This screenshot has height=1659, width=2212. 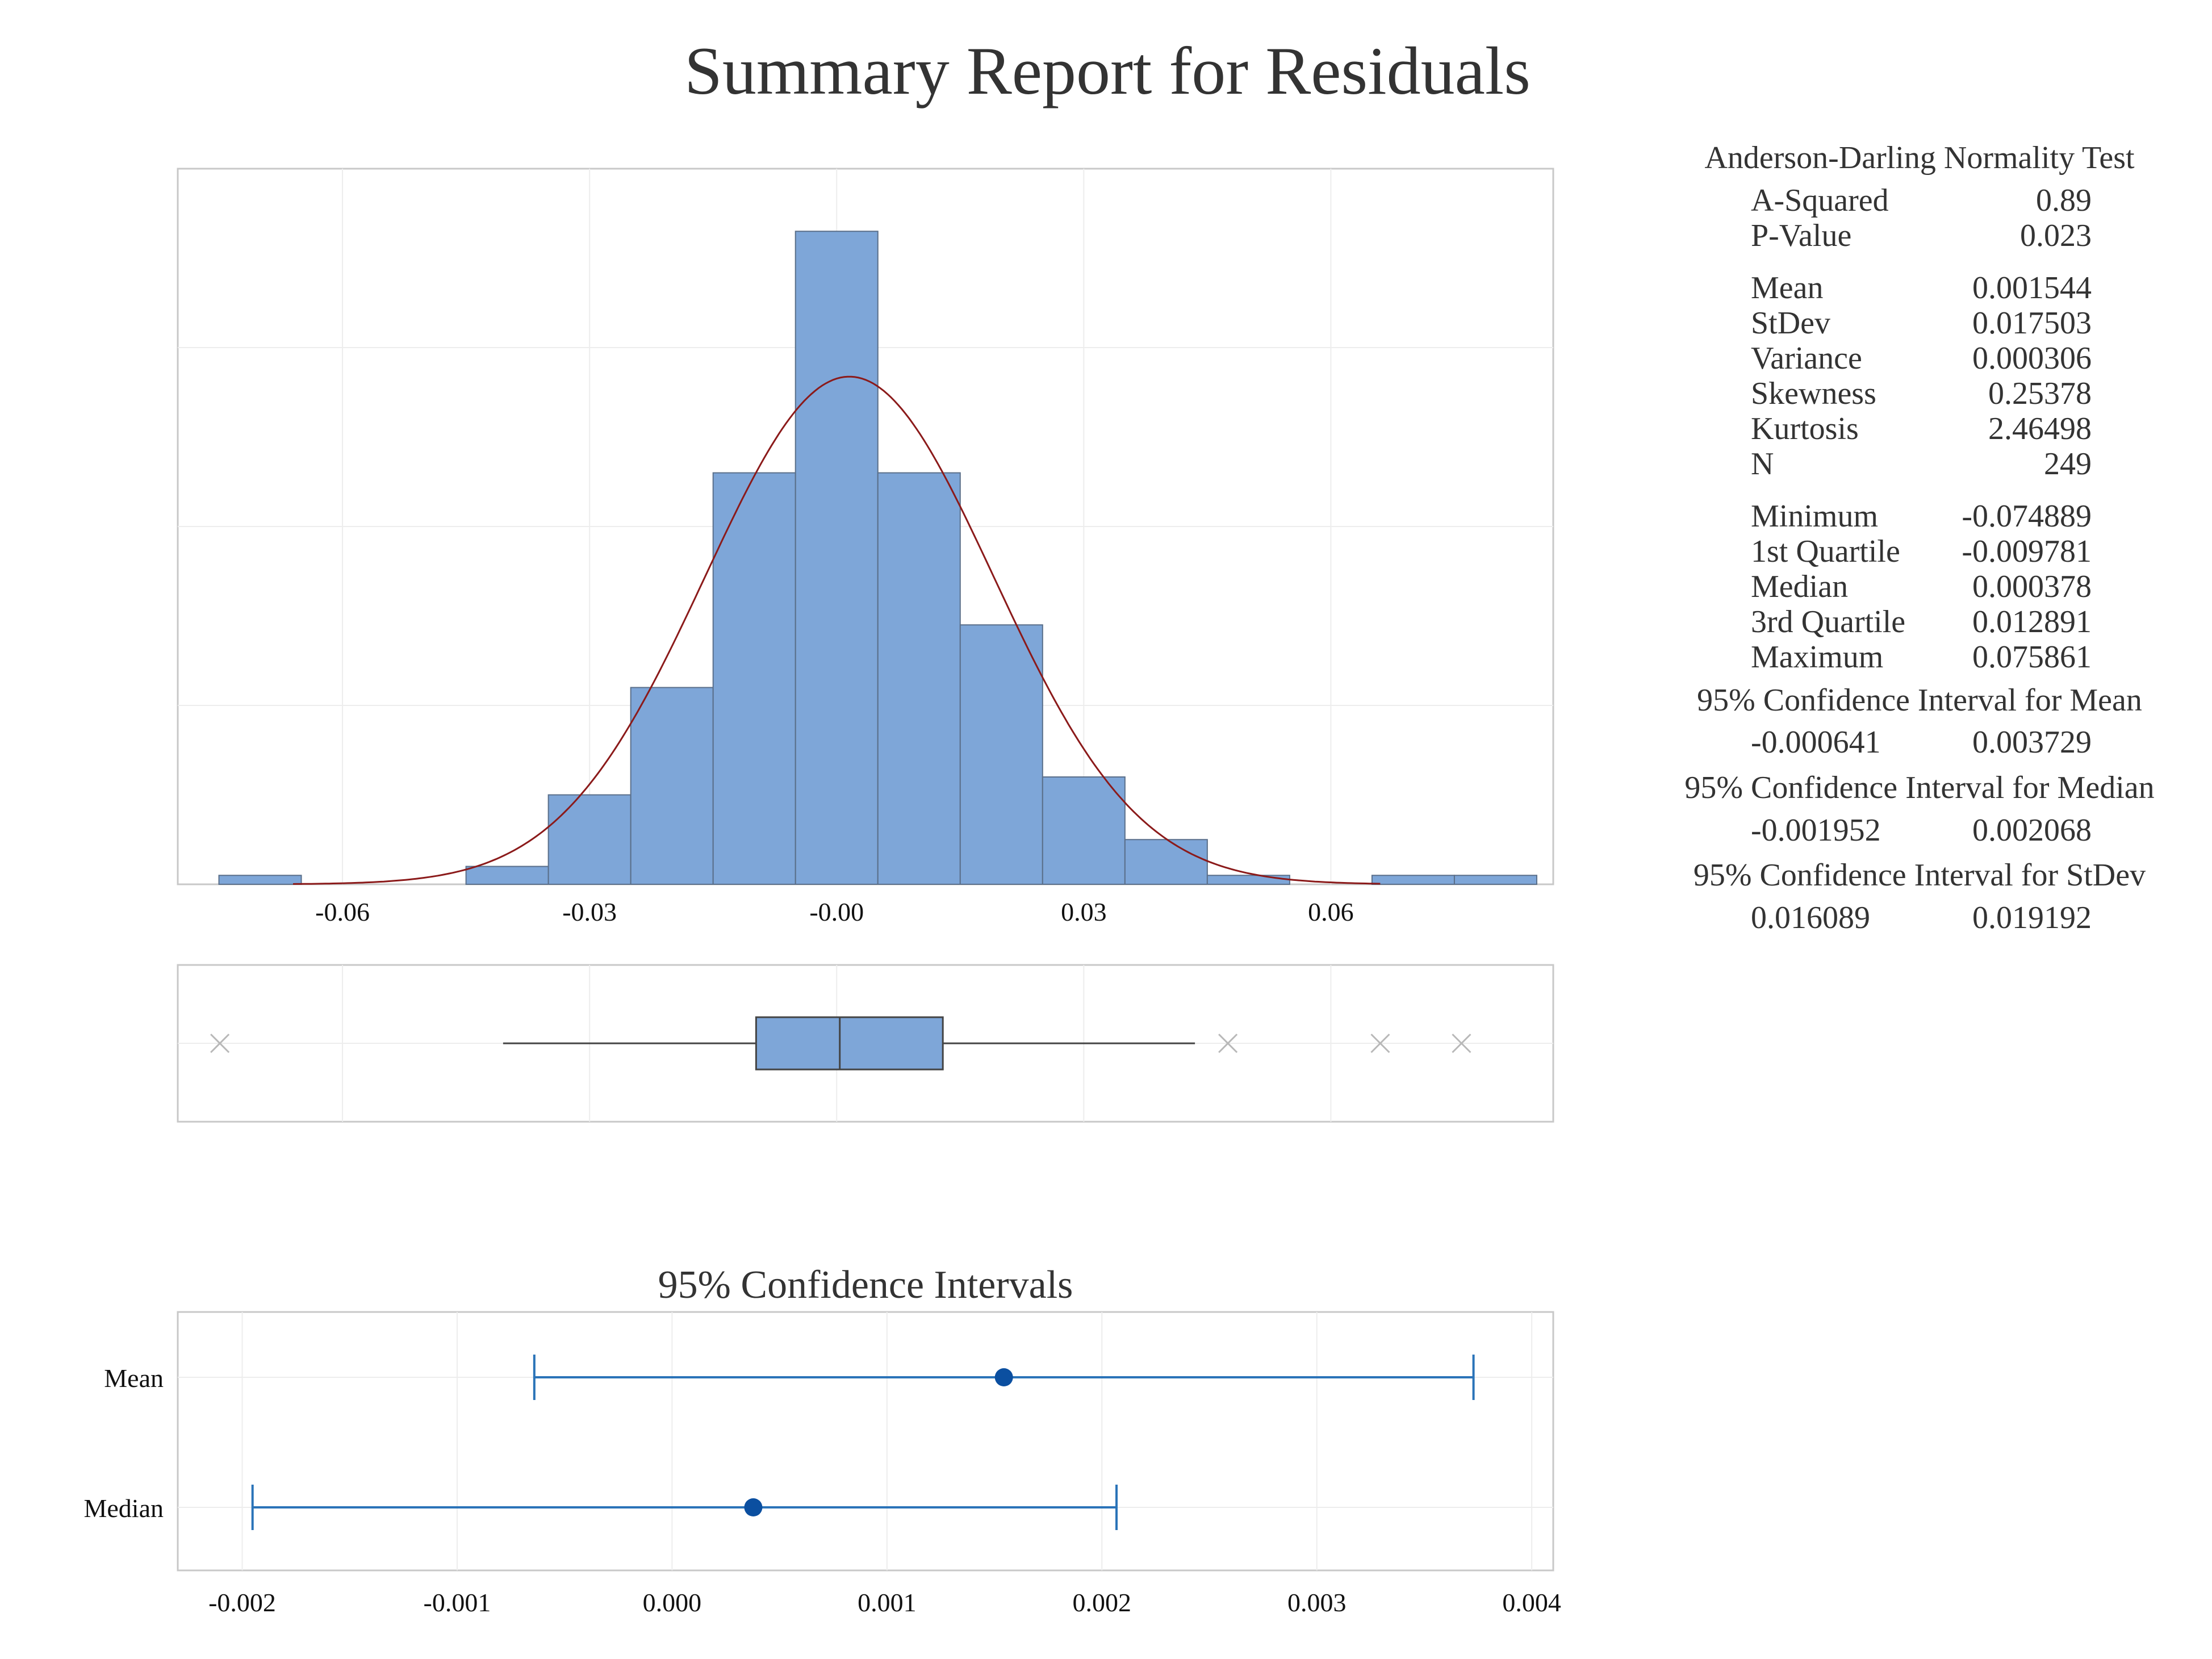 I want to click on stat-label: 3rd Quartile, so click(x=1828, y=622).